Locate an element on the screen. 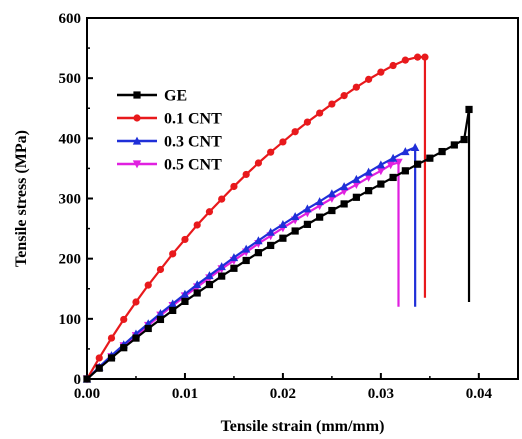 The image size is (522, 439). legend-item-ge: GE is located at coordinates (152, 96).